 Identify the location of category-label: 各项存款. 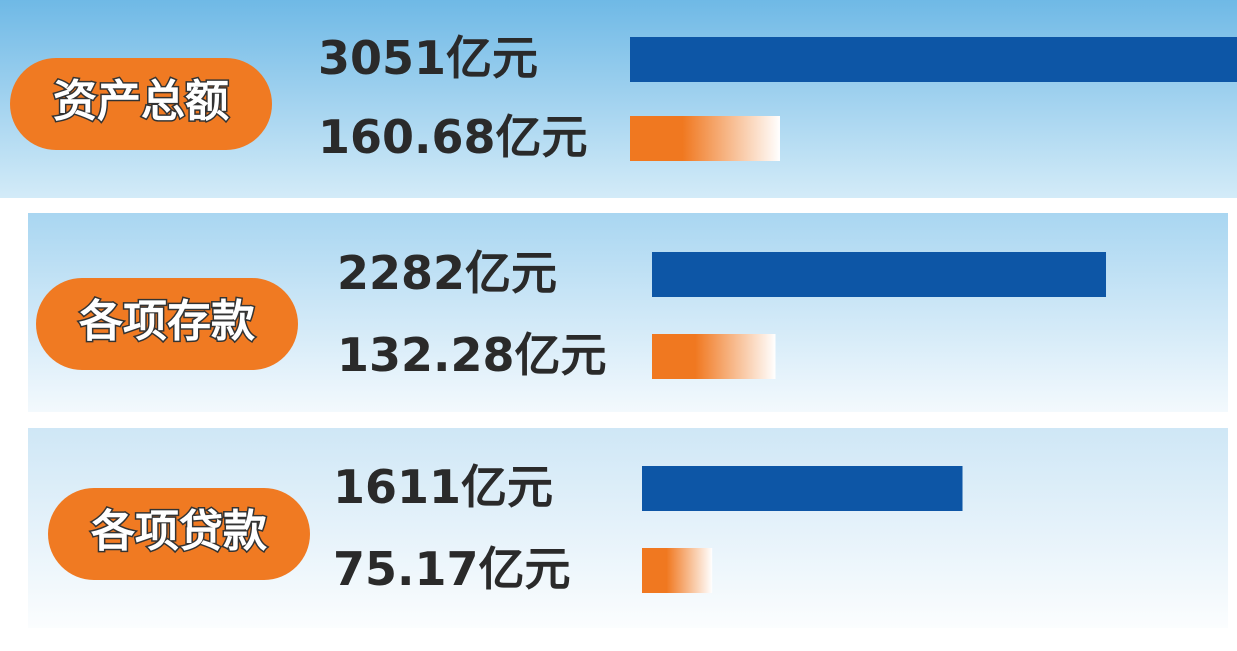
(167, 321).